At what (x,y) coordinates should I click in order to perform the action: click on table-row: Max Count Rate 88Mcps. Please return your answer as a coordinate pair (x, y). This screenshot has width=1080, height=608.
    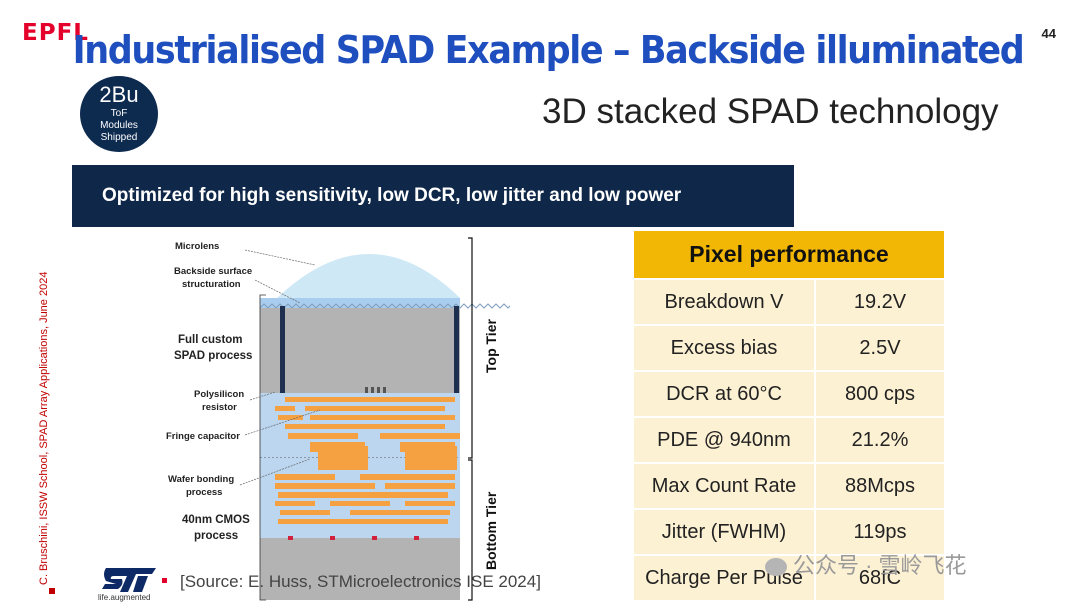
    Looking at the image, I should click on (789, 486).